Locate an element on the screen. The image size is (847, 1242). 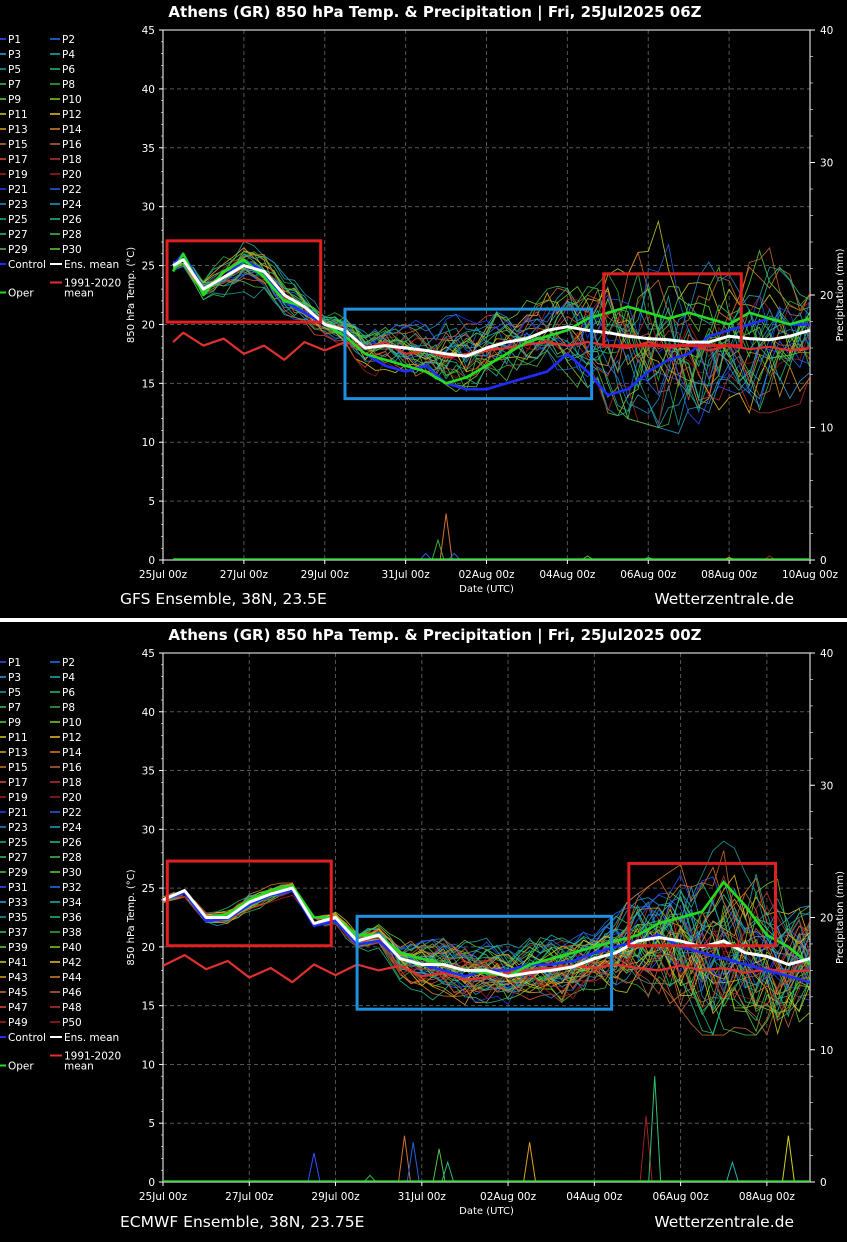
legend-label: P7 is located at coordinates (14, 85).